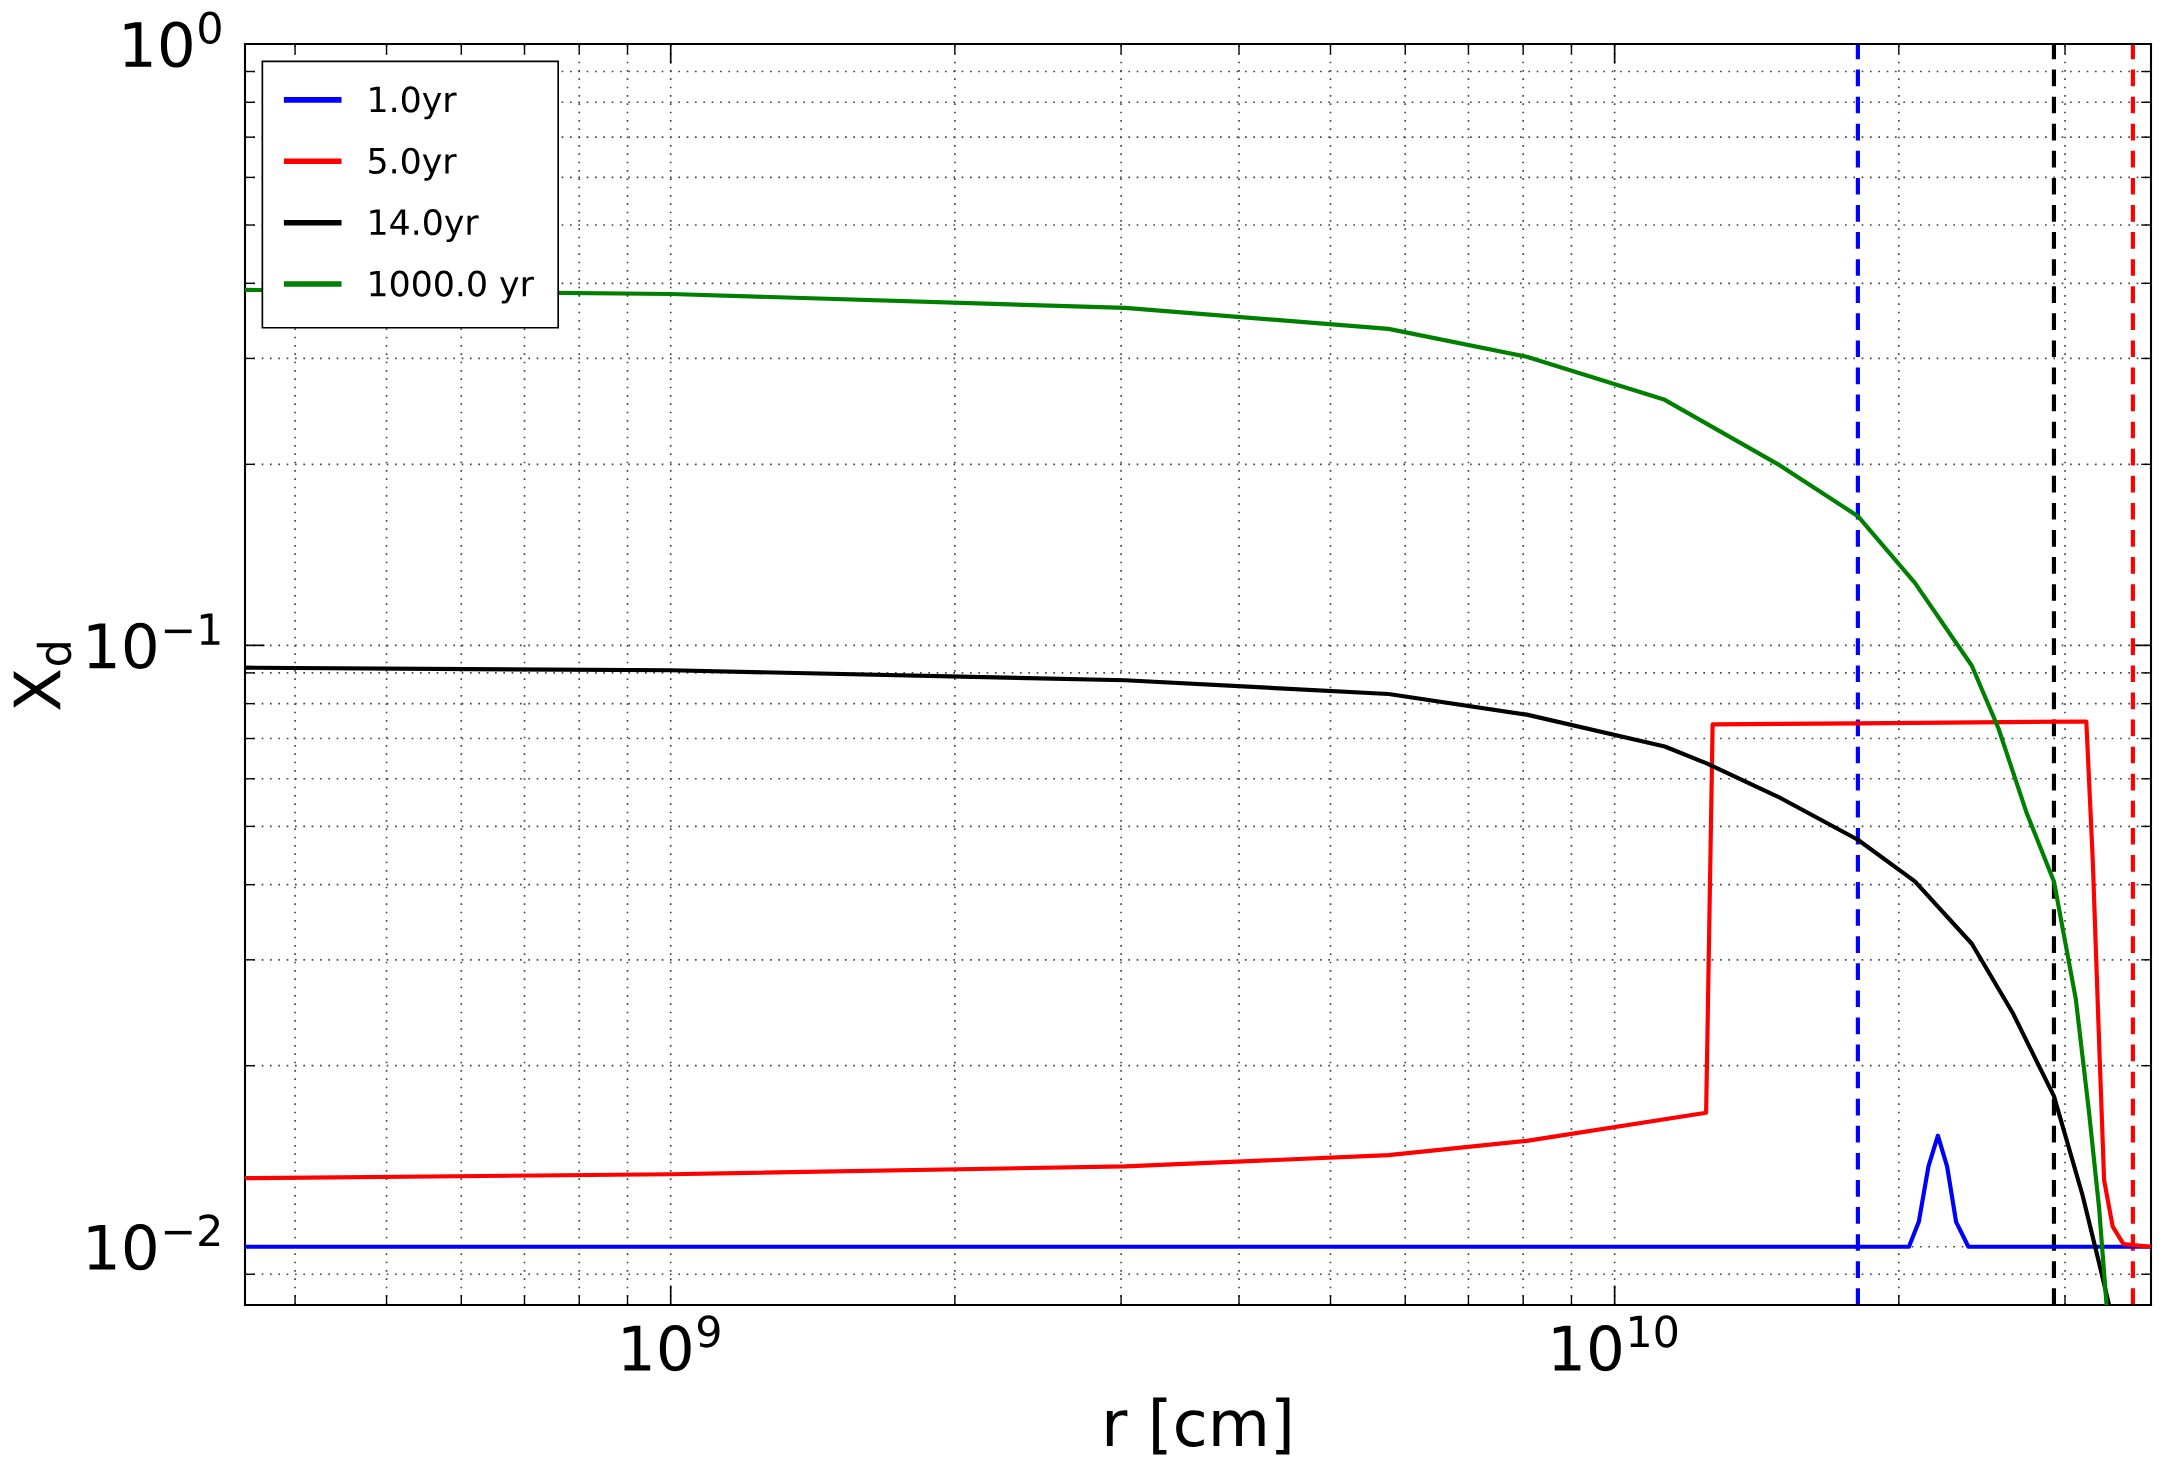  I want to click on x-axis-title: r [cm], so click(1198, 1426).